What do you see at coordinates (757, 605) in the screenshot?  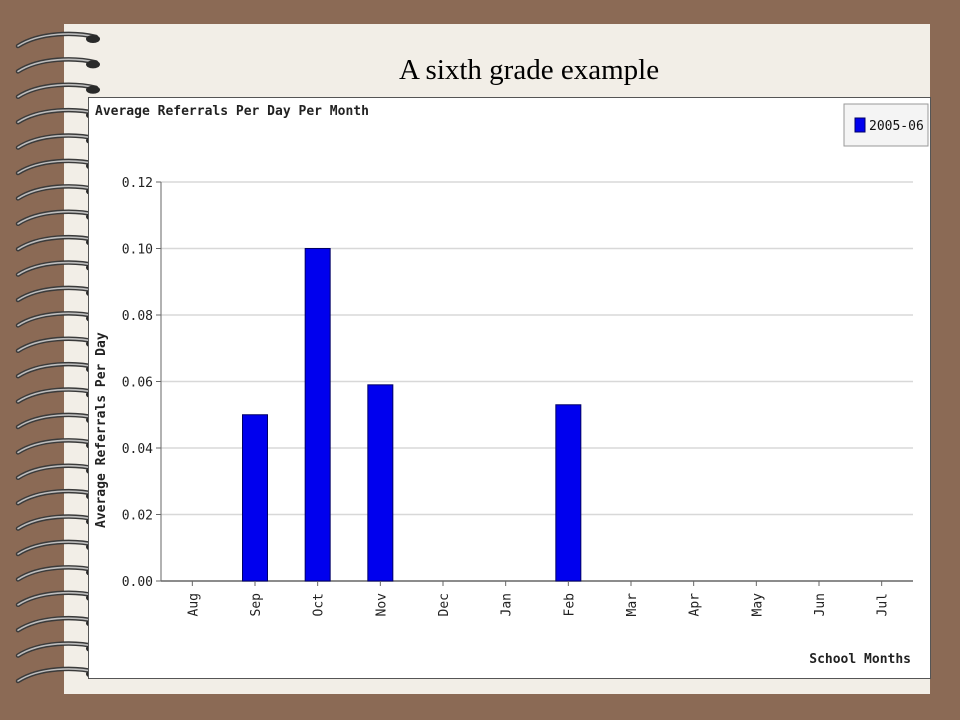 I see `x-tick-label: May` at bounding box center [757, 605].